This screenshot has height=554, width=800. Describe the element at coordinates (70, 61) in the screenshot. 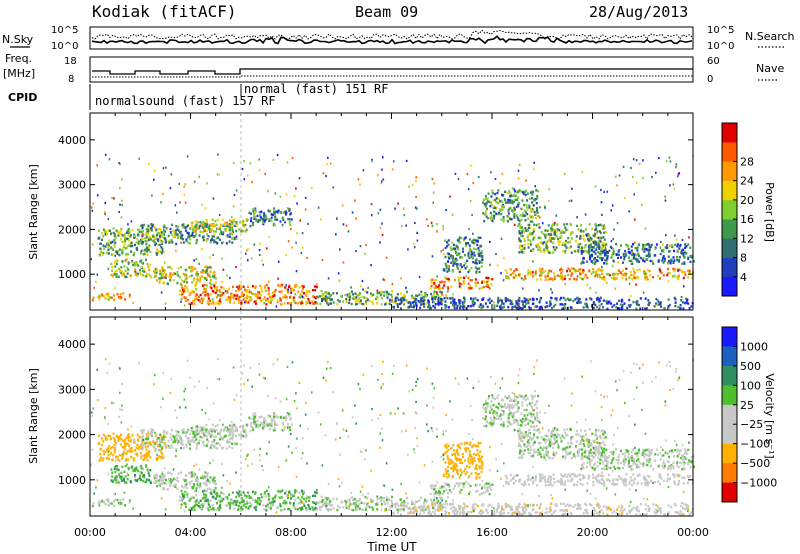

I see `freq-tick-top: 18` at that location.